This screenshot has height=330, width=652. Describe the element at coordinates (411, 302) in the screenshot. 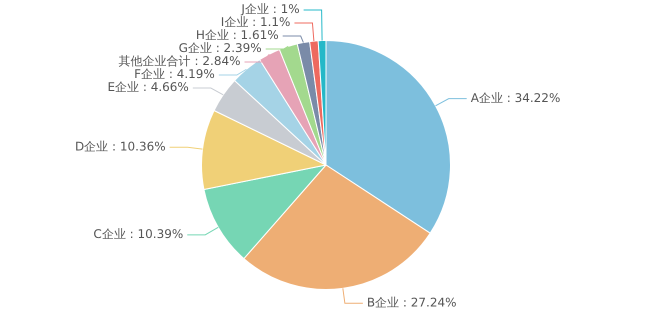

I see `slice-label: B企业 : 27.24%` at that location.